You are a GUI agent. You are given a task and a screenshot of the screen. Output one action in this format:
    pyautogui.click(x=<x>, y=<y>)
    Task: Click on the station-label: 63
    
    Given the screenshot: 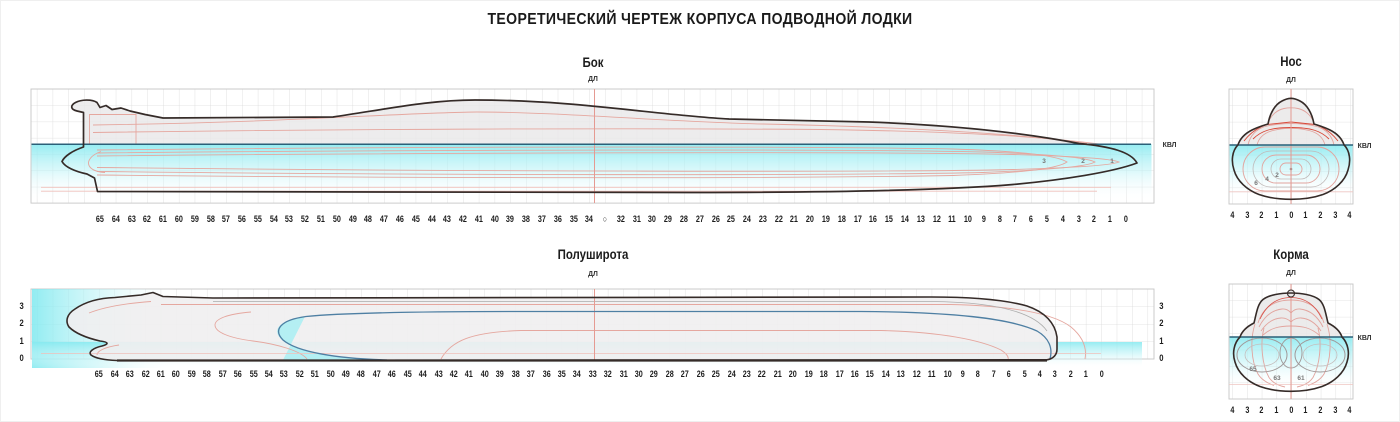 What is the action you would take?
    pyautogui.click(x=131, y=218)
    